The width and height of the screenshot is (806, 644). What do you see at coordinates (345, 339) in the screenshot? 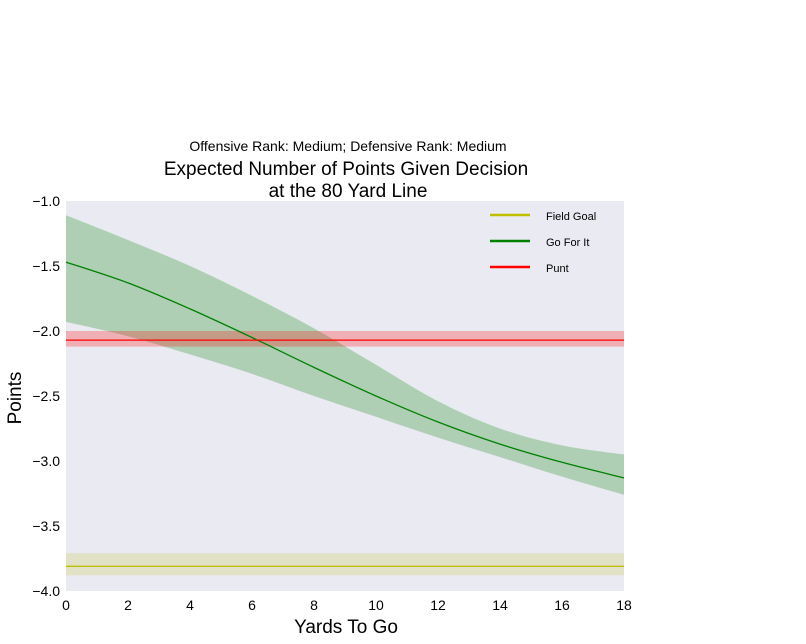
I see `band-punt` at bounding box center [345, 339].